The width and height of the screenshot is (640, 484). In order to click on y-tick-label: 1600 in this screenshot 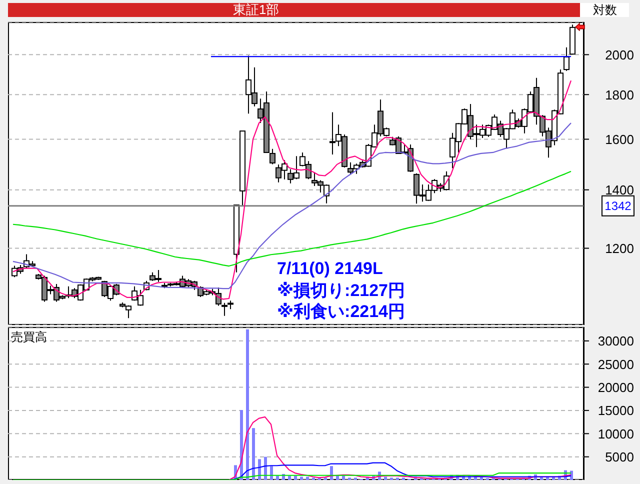, I will do `click(619, 139)`.